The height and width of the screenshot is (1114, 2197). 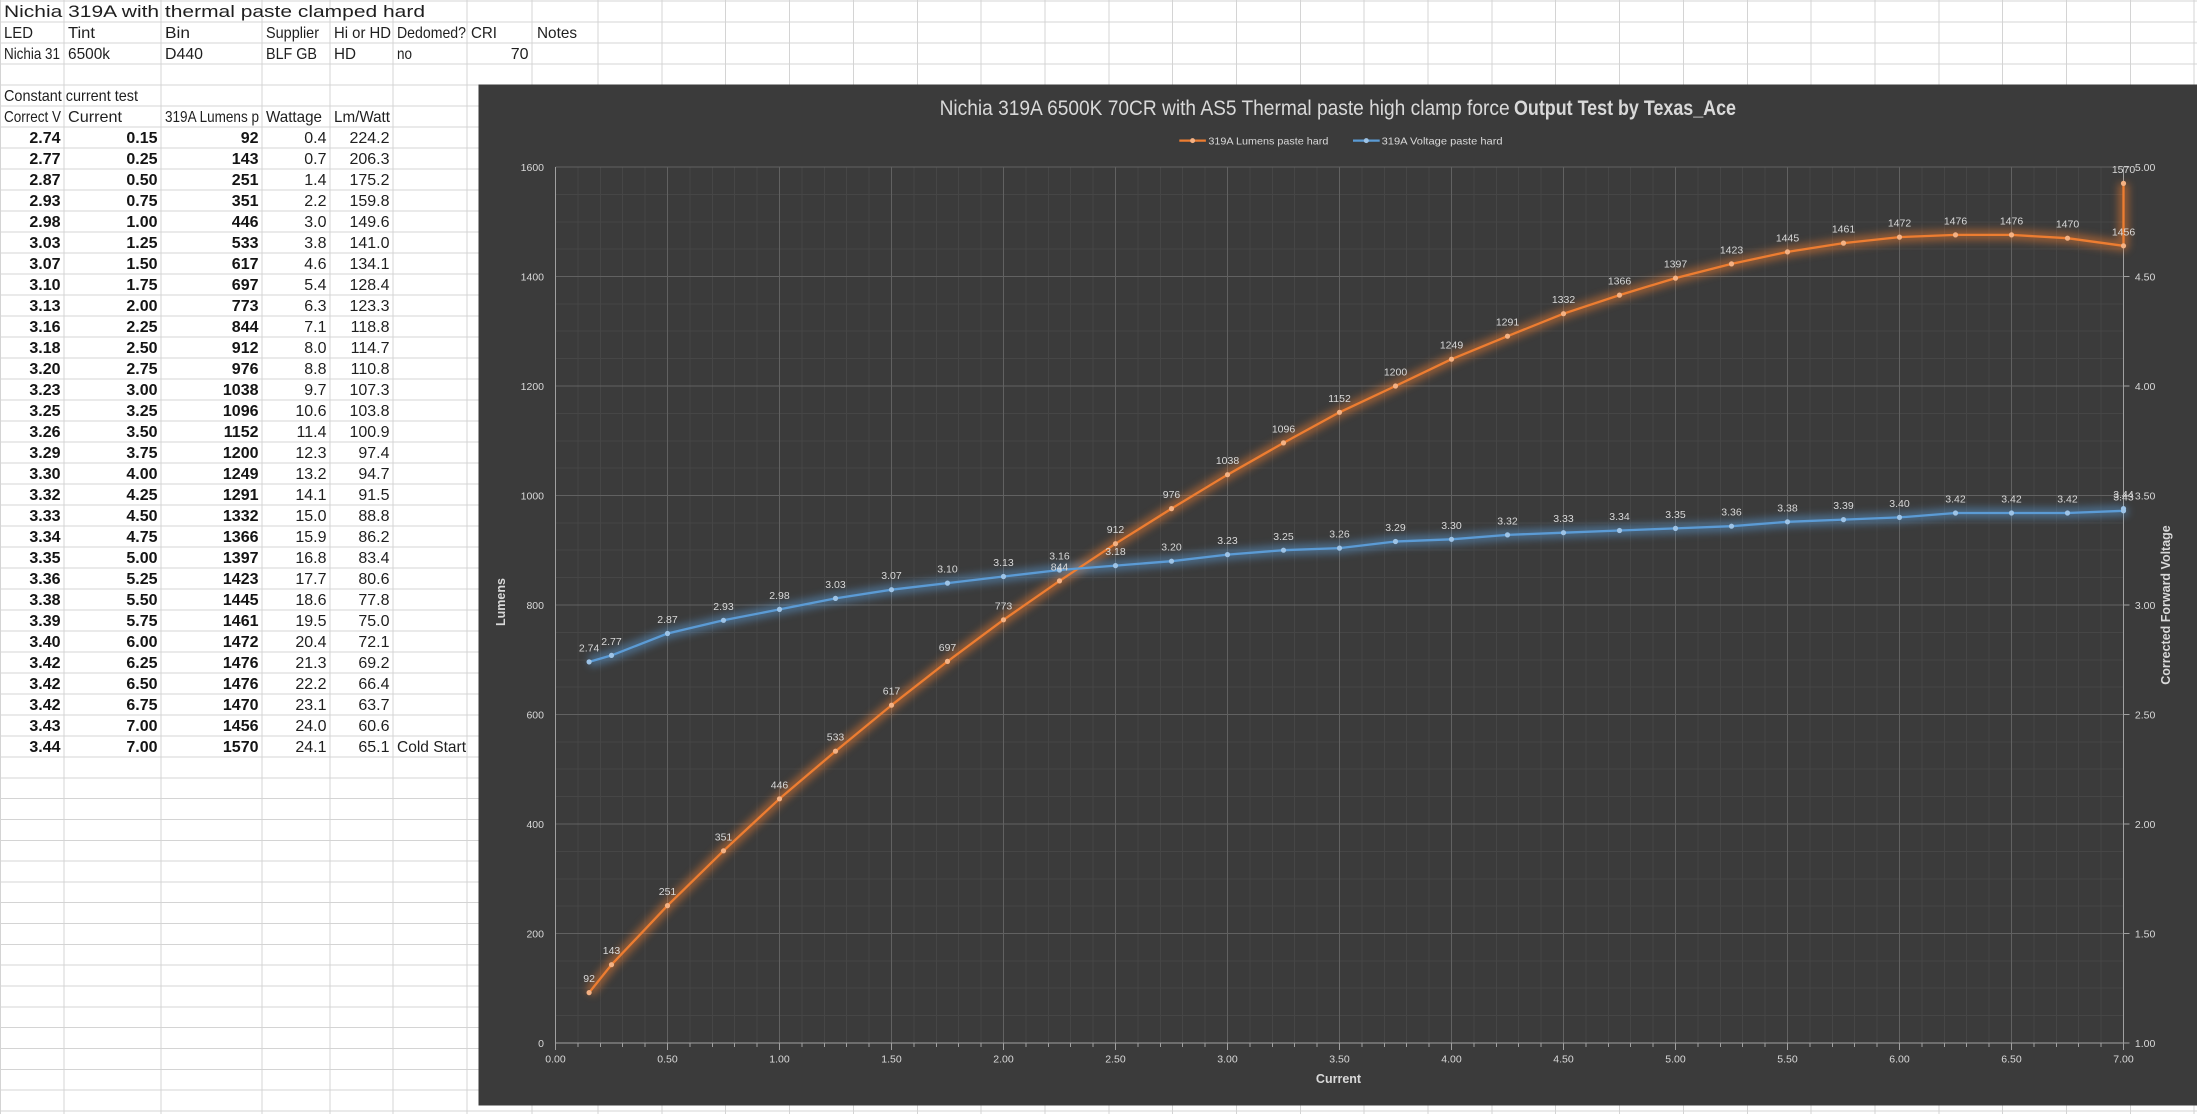 What do you see at coordinates (141, 180) in the screenshot?
I see `svg-text: 0.50` at bounding box center [141, 180].